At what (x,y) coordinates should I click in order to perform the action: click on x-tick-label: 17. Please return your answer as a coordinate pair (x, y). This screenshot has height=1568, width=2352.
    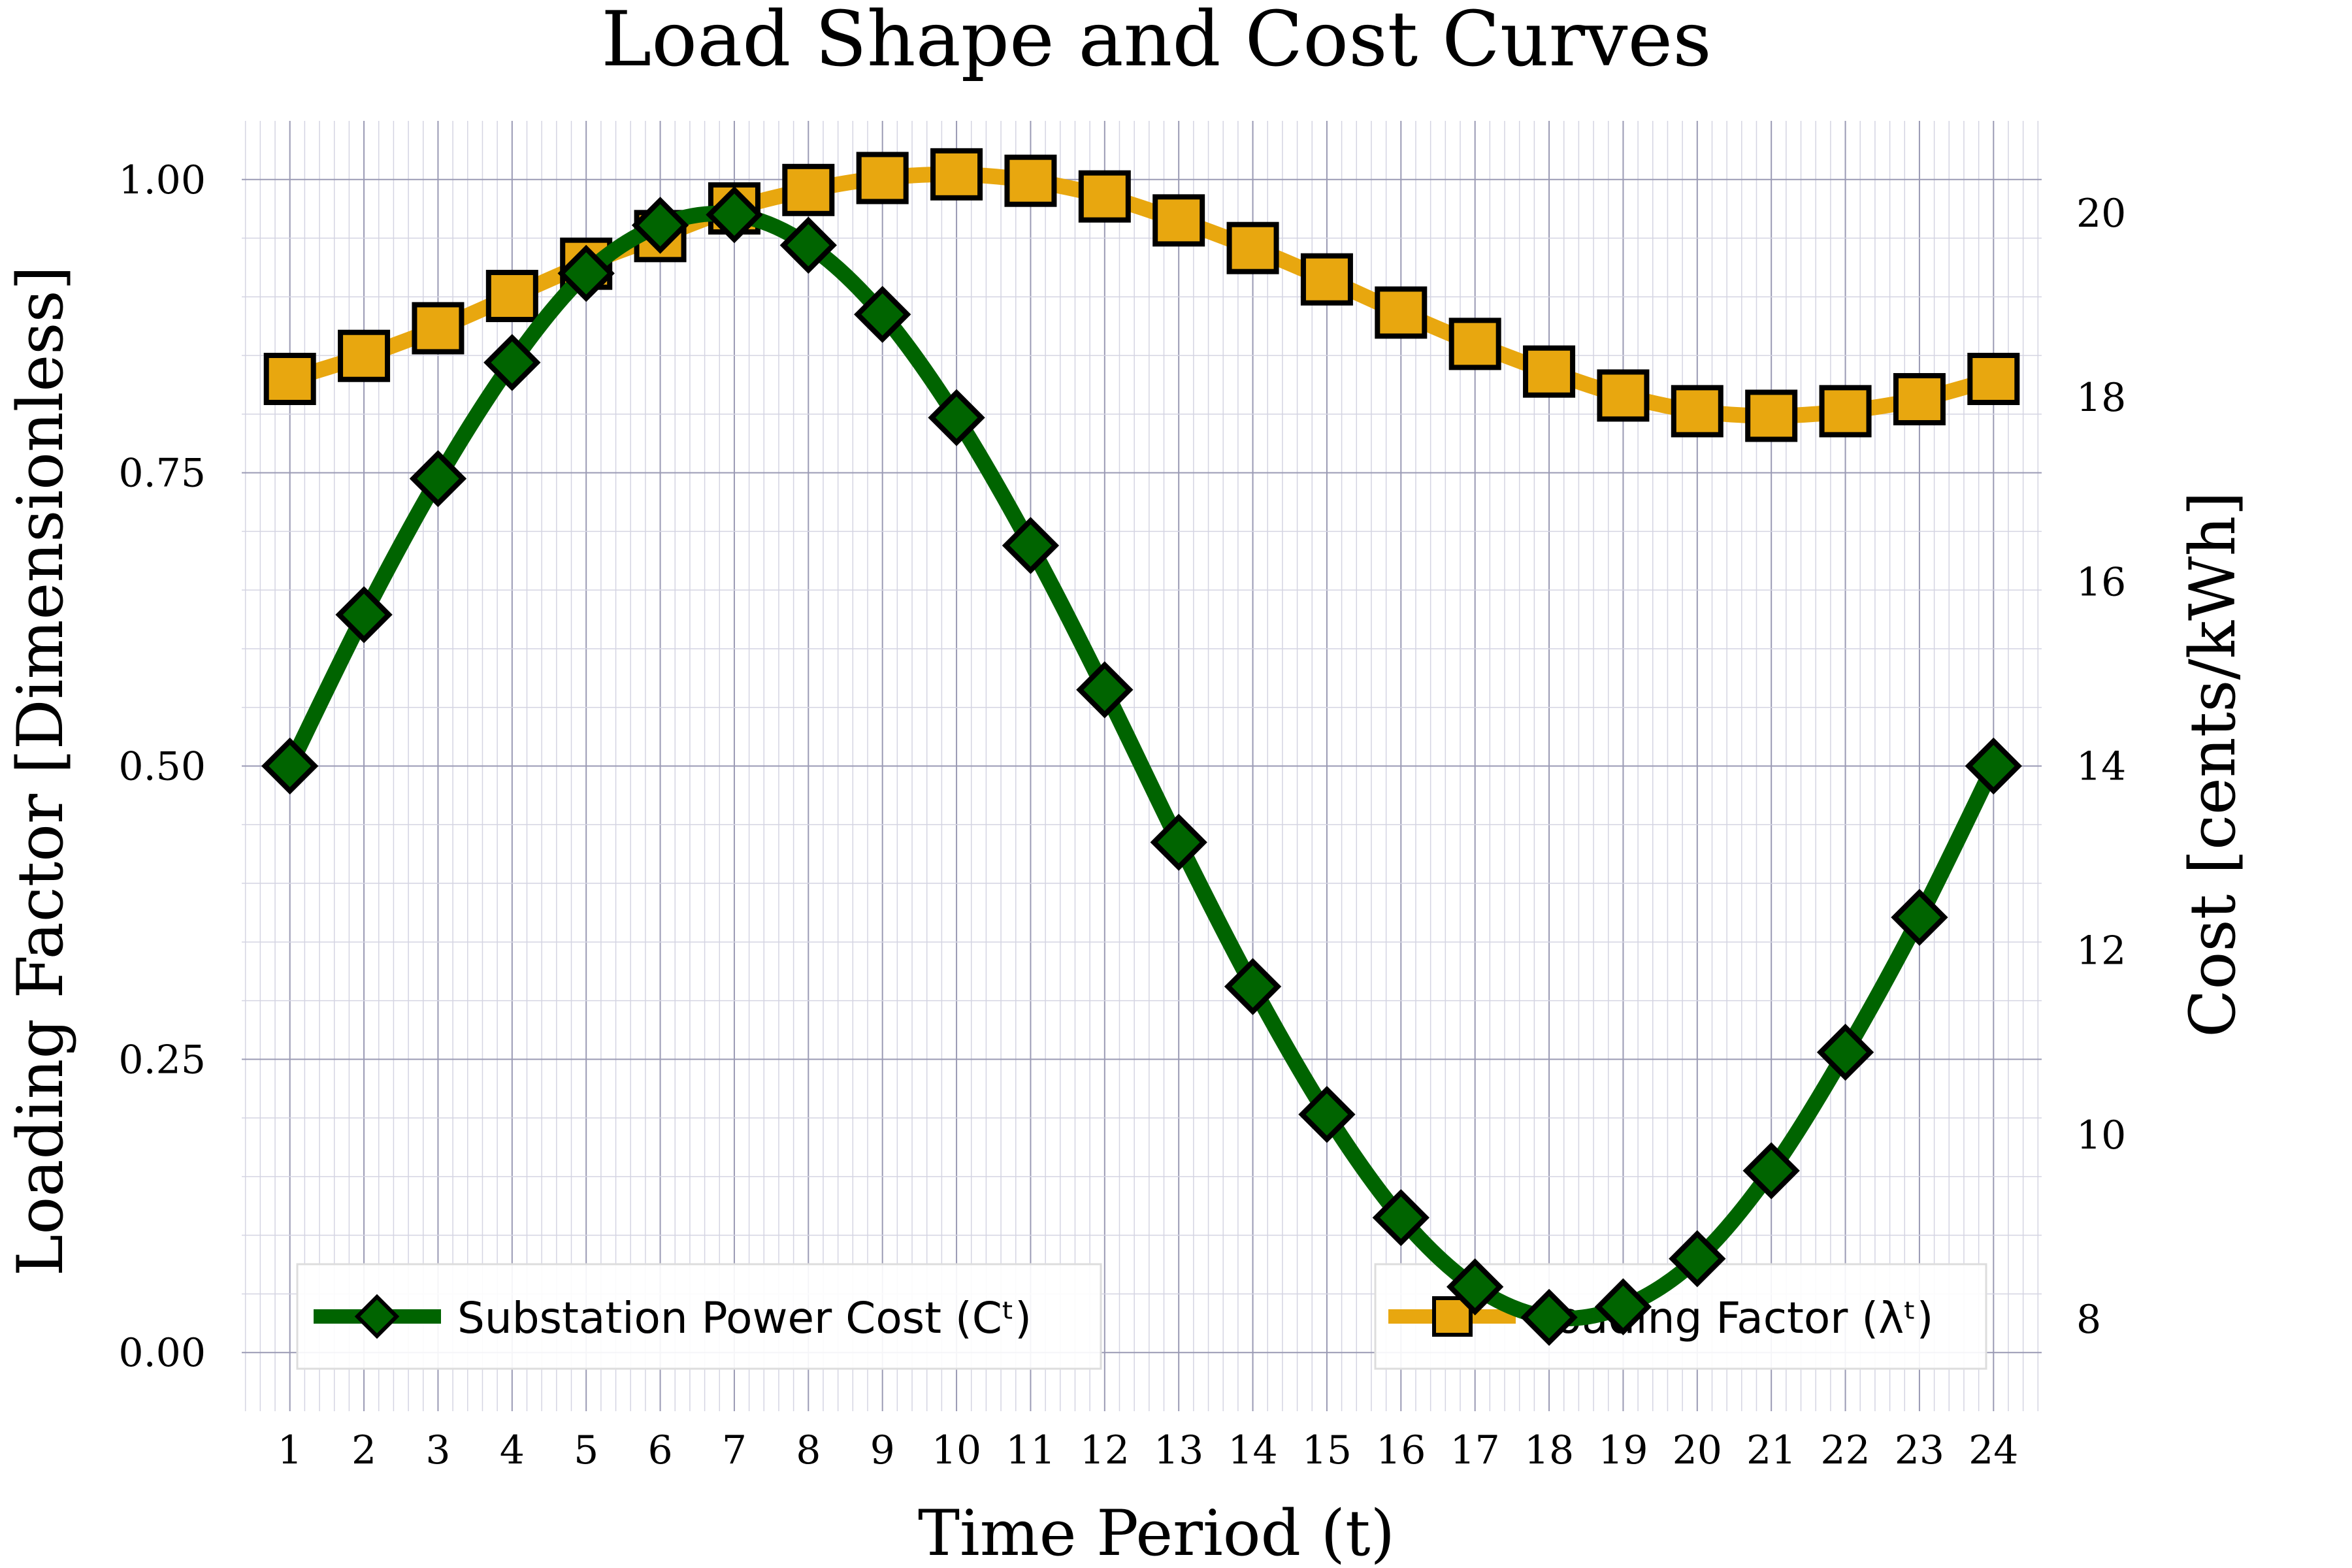
    Looking at the image, I should click on (1475, 1450).